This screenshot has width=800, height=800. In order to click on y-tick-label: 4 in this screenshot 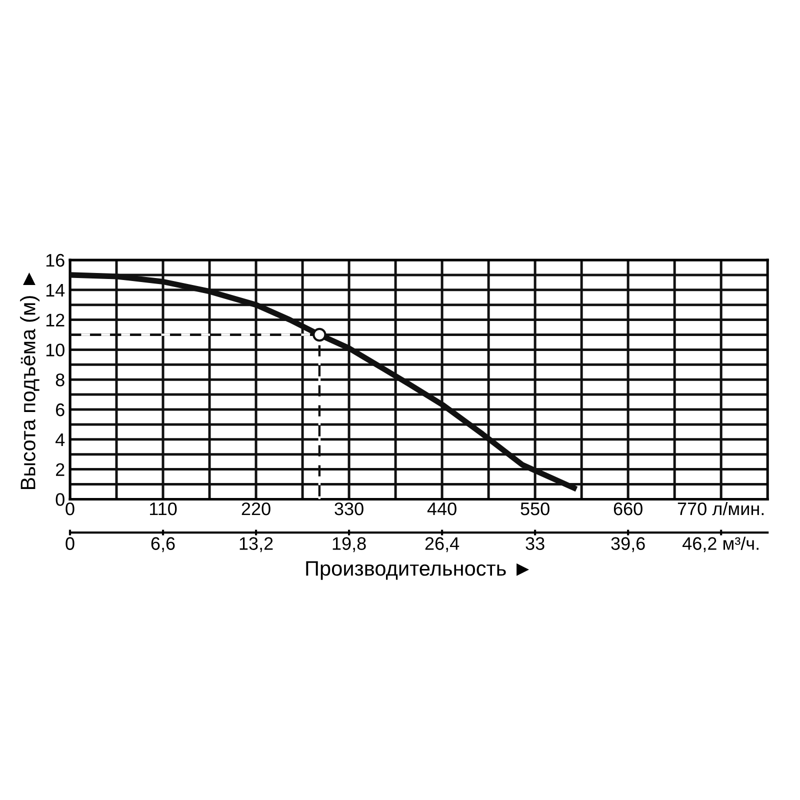, I will do `click(60, 440)`.